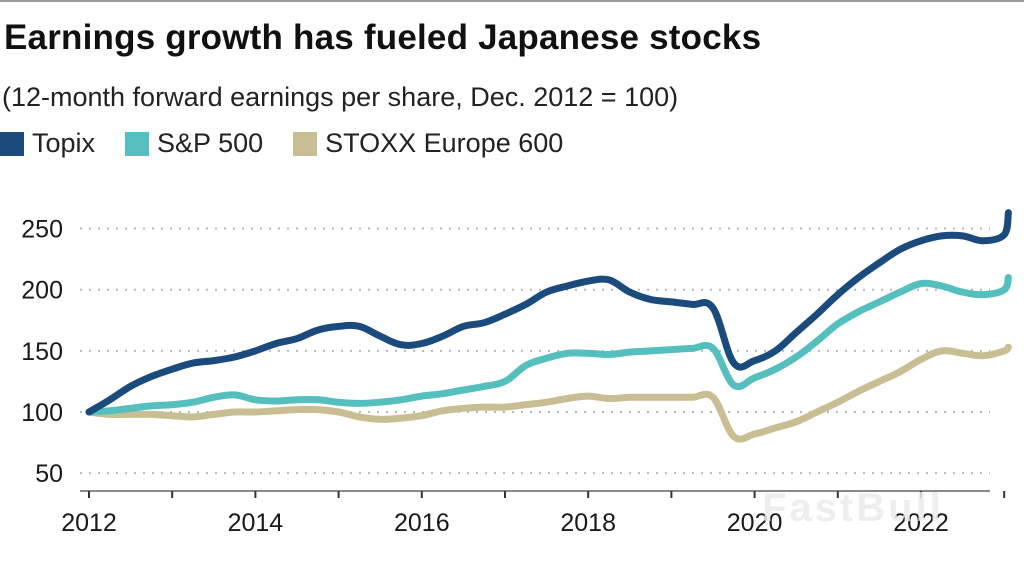 The height and width of the screenshot is (572, 1024). I want to click on y-tick-label: 50, so click(49, 474).